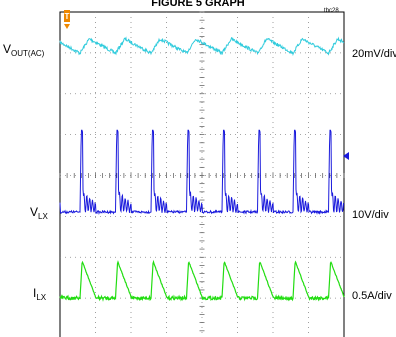  What do you see at coordinates (202, 46) in the screenshot?
I see `trace-vout` at bounding box center [202, 46].